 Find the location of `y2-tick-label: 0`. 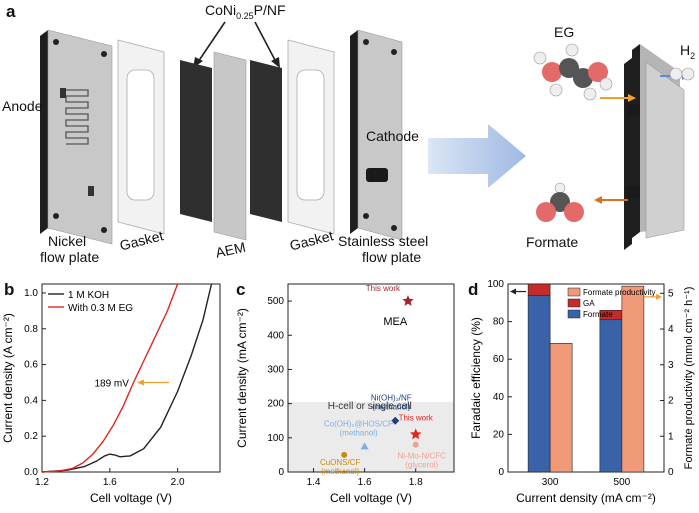

y2-tick-label: 0 is located at coordinates (671, 472).